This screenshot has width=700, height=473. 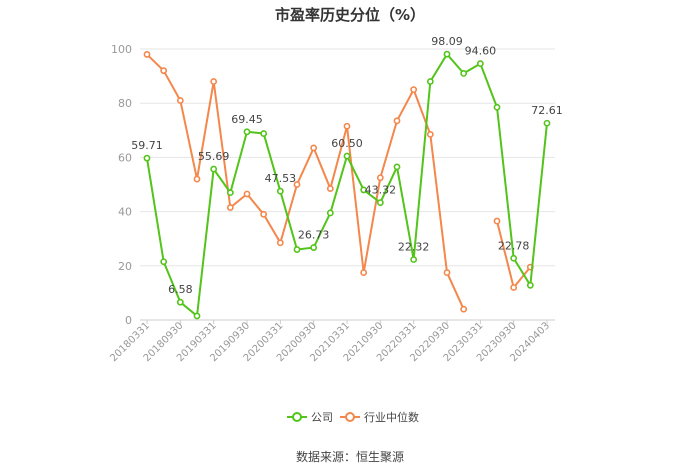 I want to click on y-tick-label-80: 80, so click(x=125, y=103).